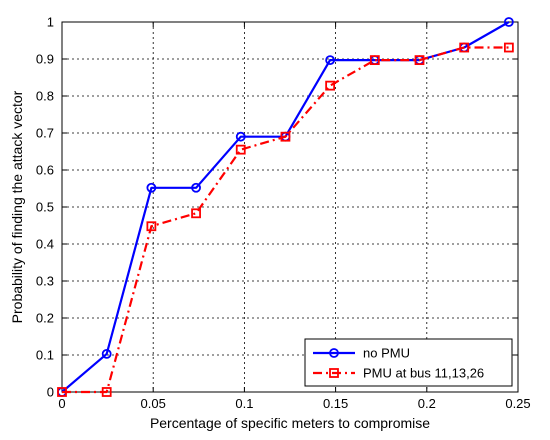 The width and height of the screenshot is (550, 440). Describe the element at coordinates (17, 206) in the screenshot. I see `y-axis-label: Probability of finding the attack vector` at that location.